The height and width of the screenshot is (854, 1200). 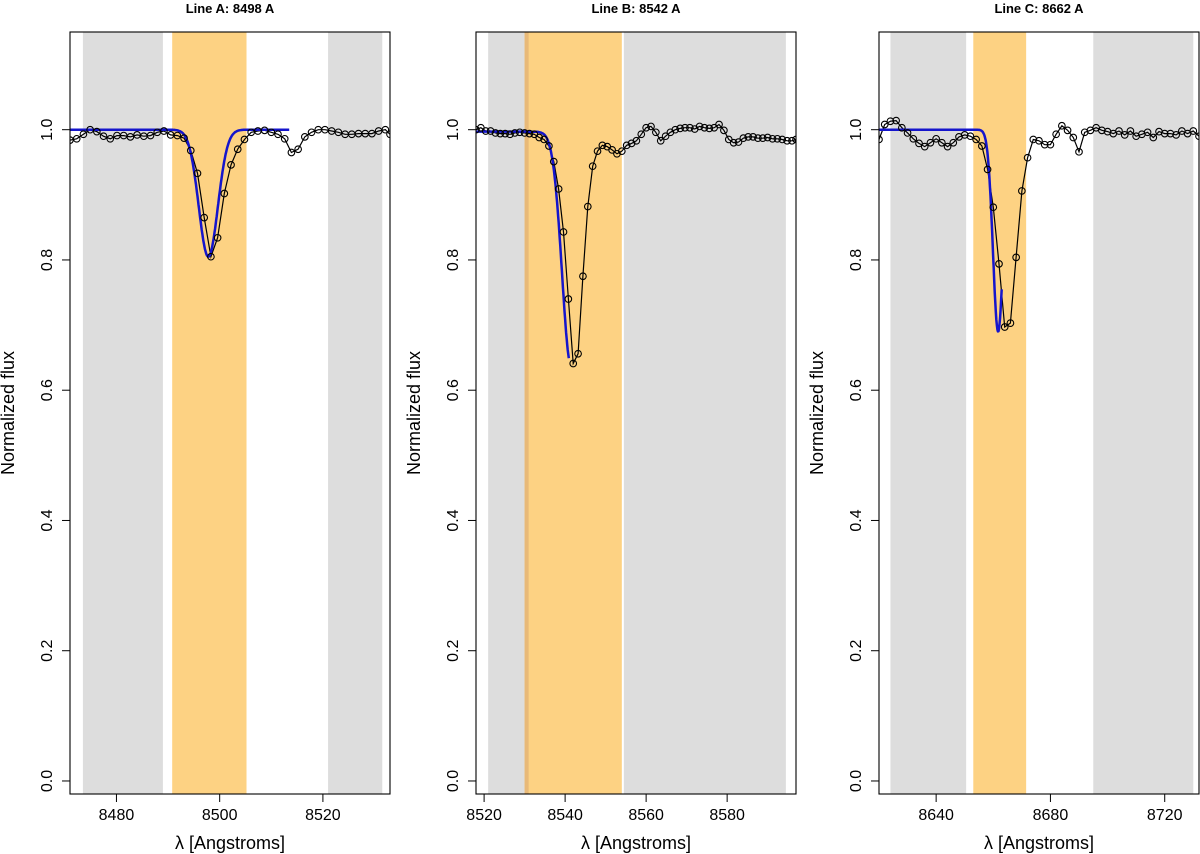 I want to click on x-tick-label: 8540, so click(x=565, y=815).